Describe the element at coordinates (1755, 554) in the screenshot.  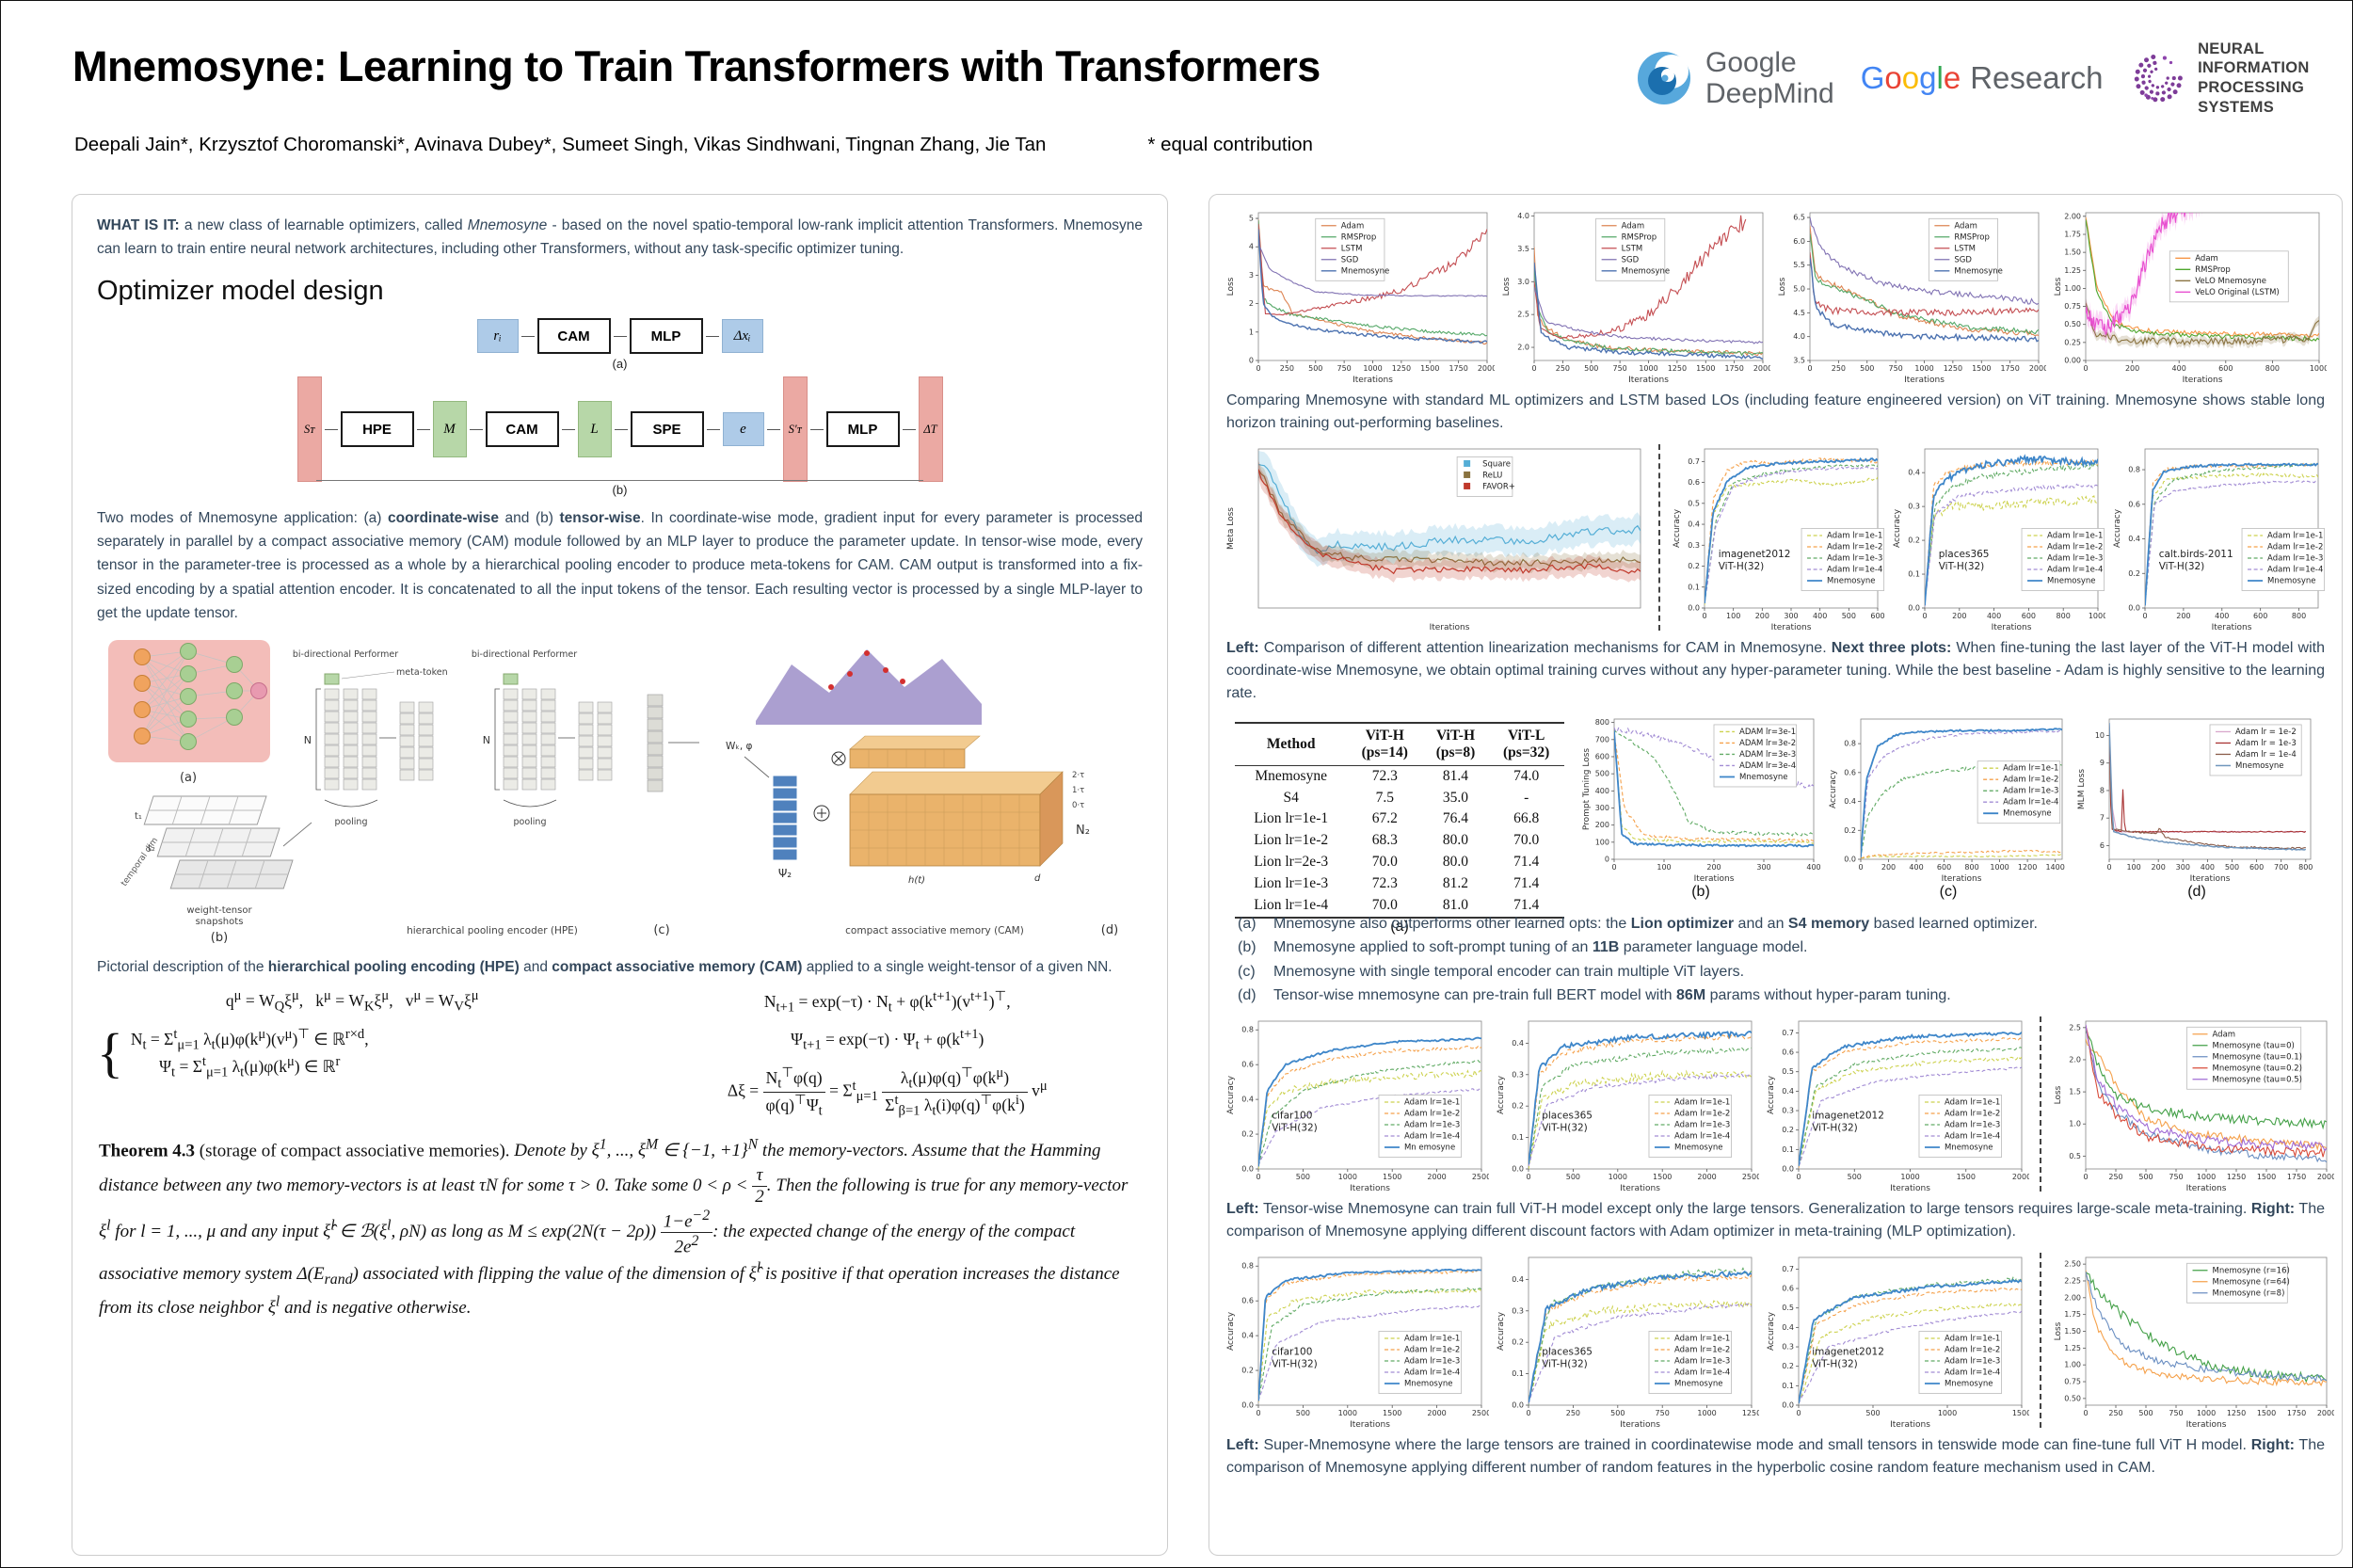
I see `svg-text: imagenet2012` at that location.